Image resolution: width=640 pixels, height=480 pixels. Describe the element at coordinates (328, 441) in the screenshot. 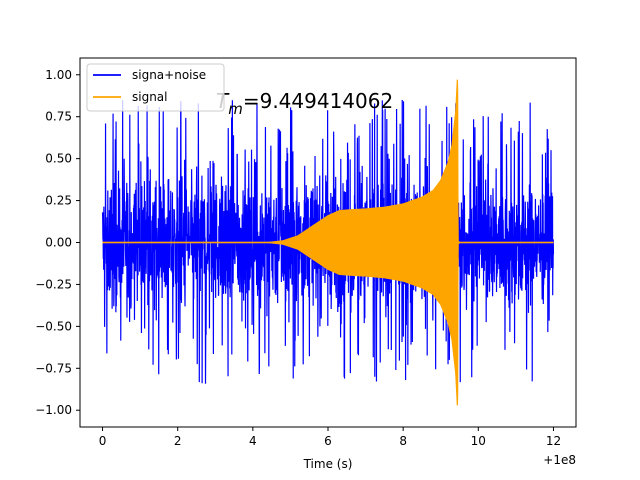

I see `x-tick-label: 6` at that location.